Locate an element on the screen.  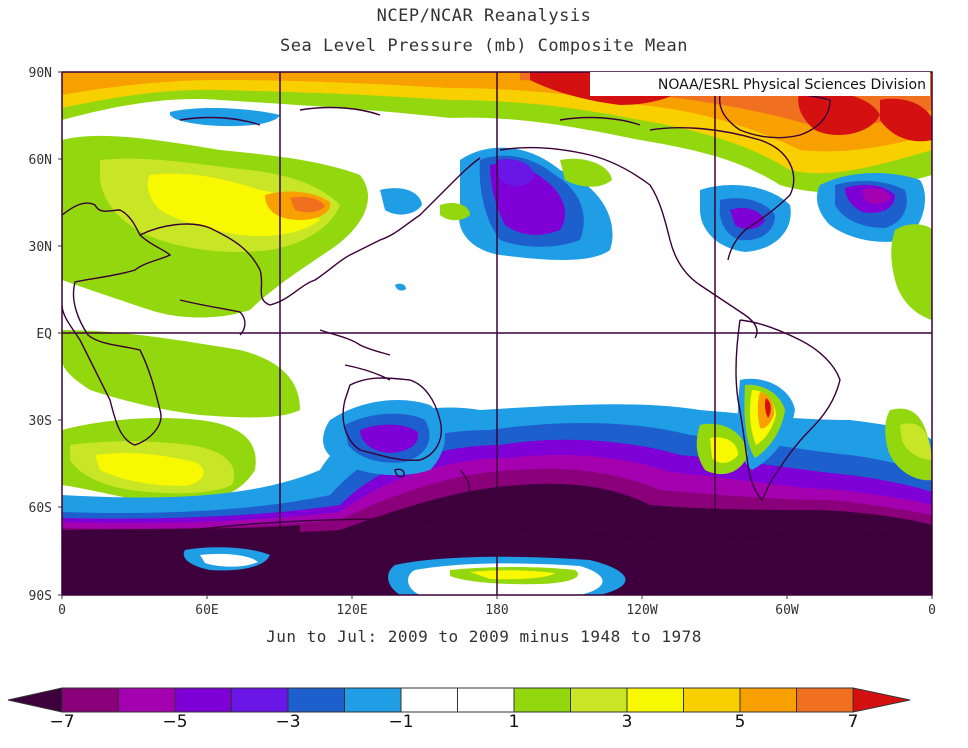
lat-label: 60N is located at coordinates (40, 160).